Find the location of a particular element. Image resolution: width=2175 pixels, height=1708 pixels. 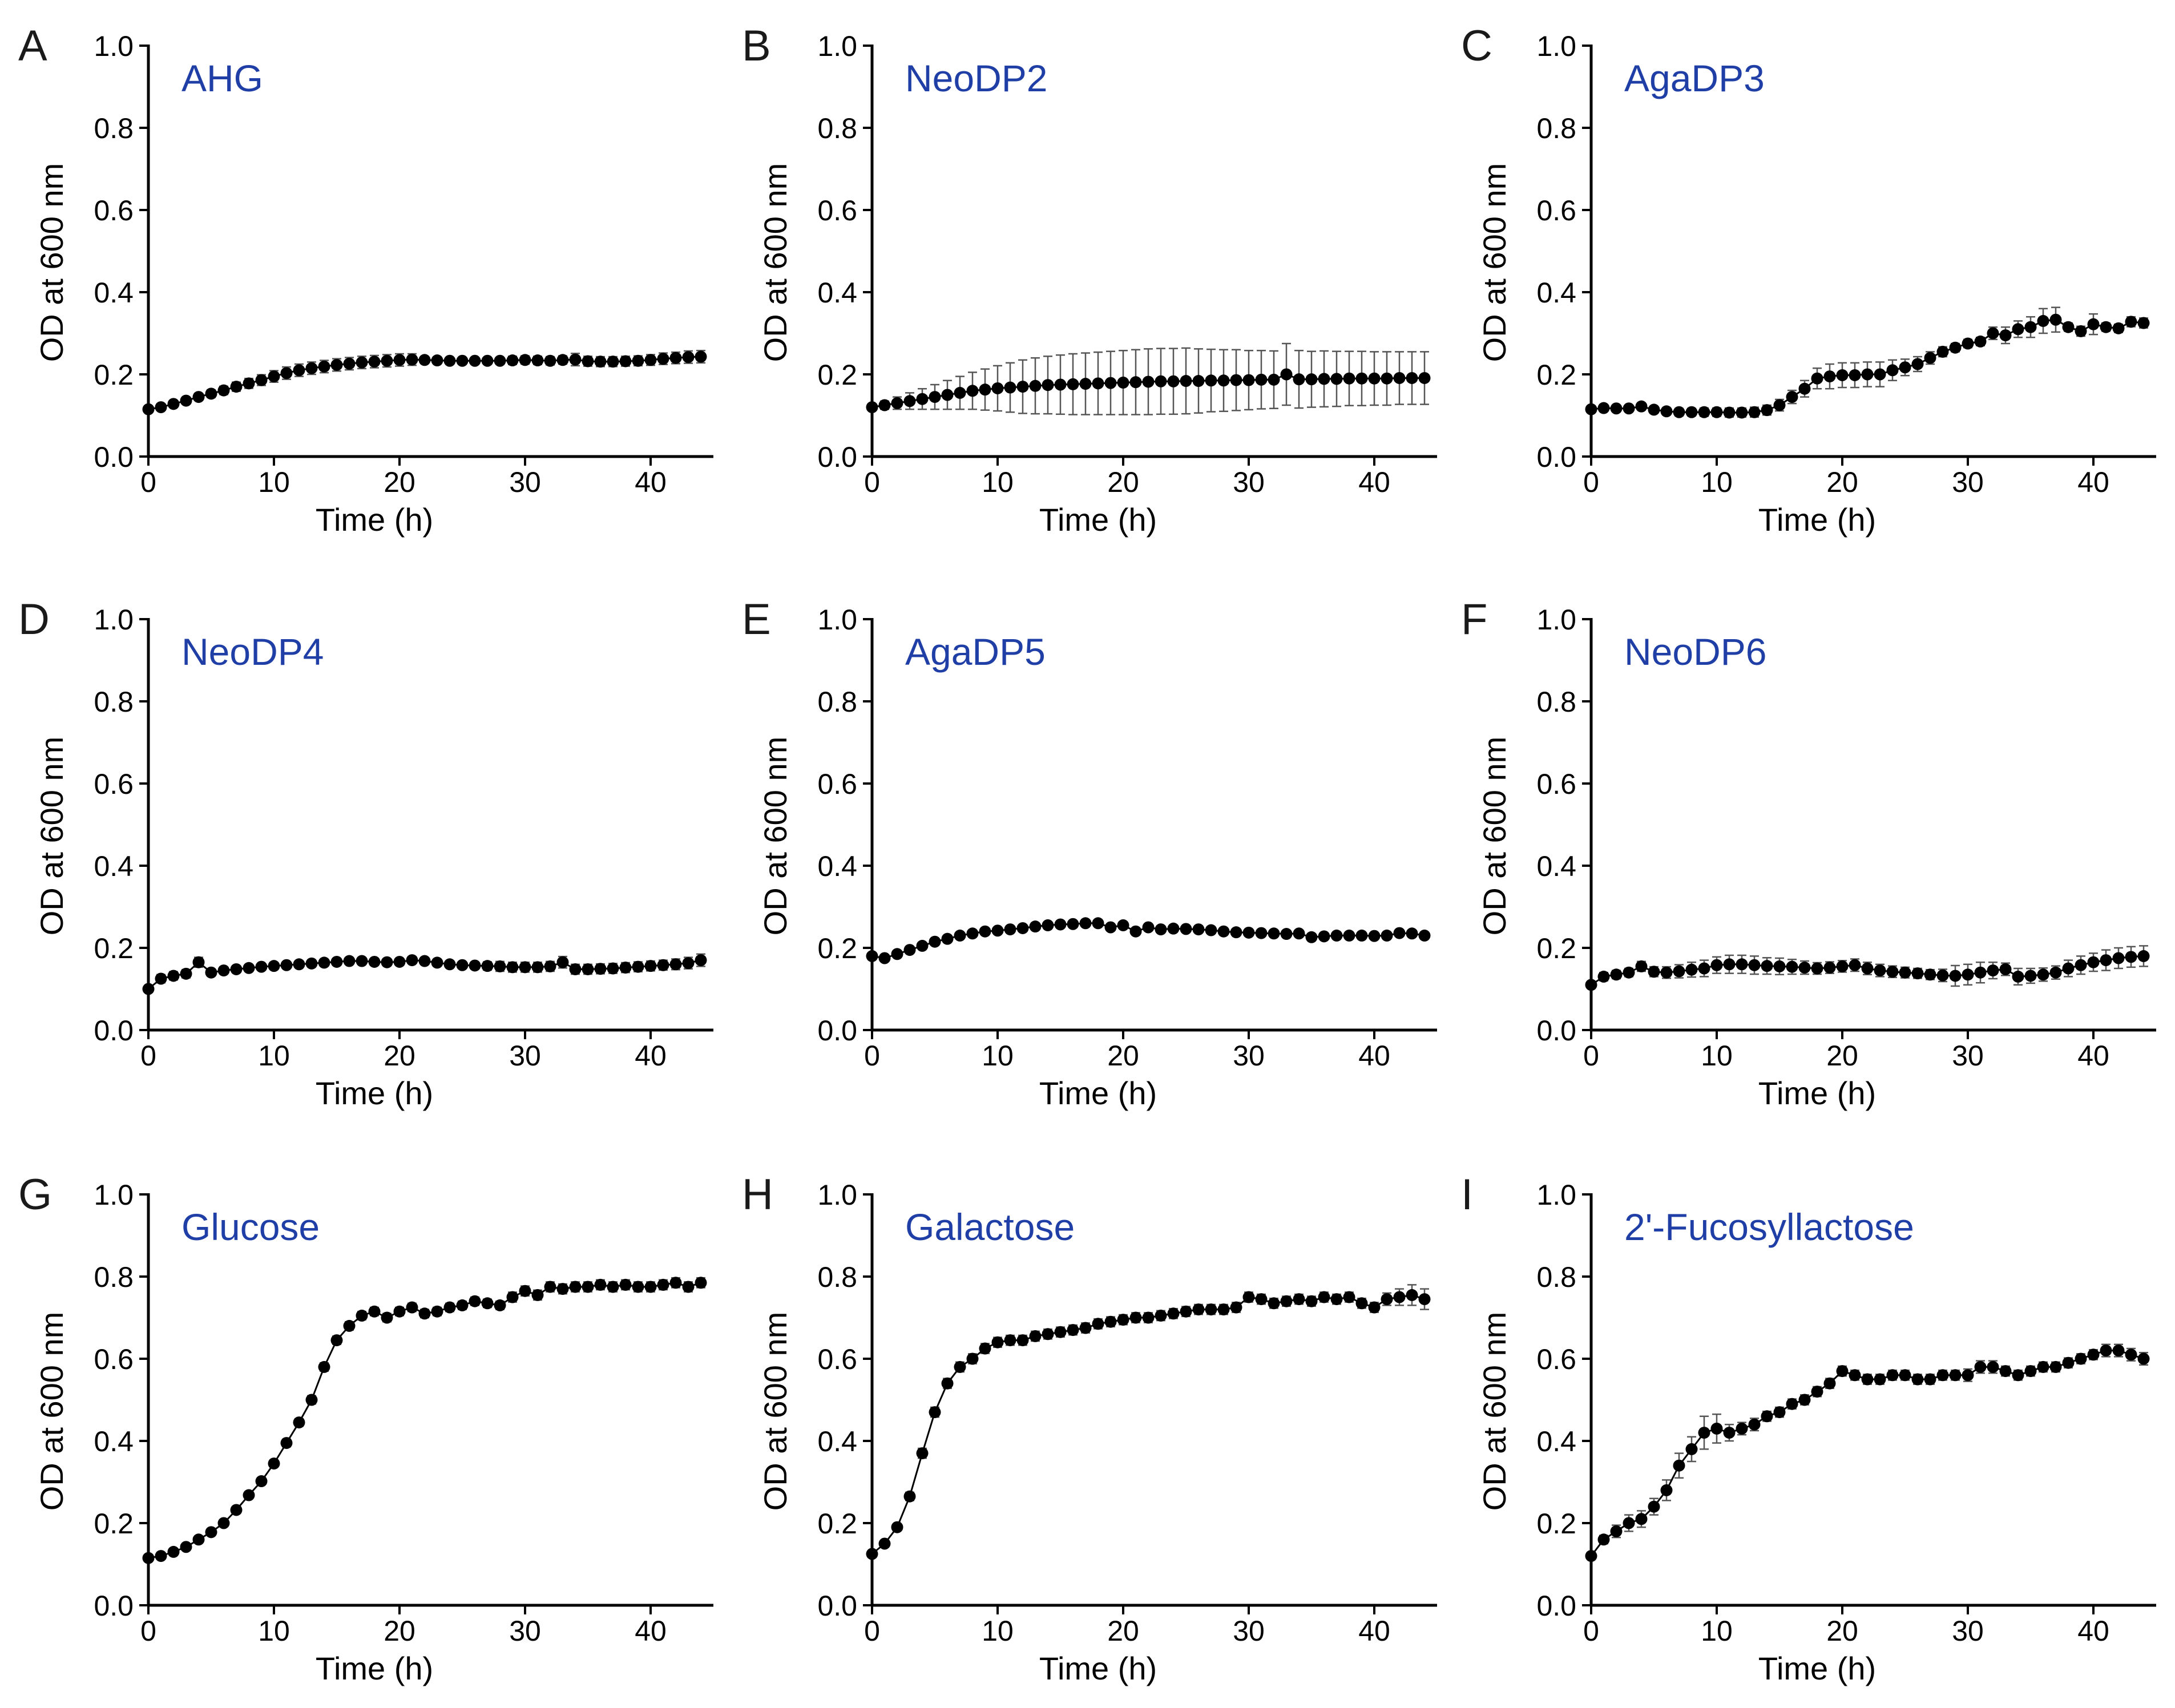

x-tick-label: 30 is located at coordinates (1249, 1056).